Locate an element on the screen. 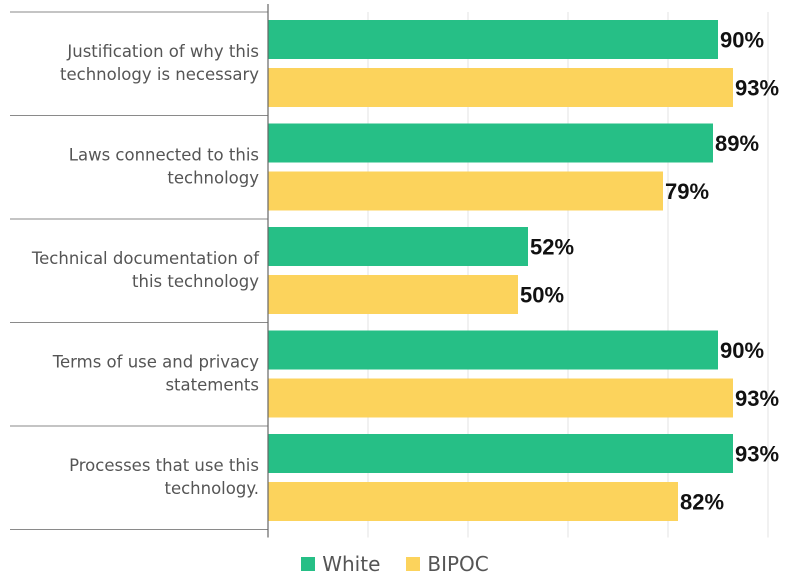  data-label-bipoc-4: 82% is located at coordinates (702, 502).